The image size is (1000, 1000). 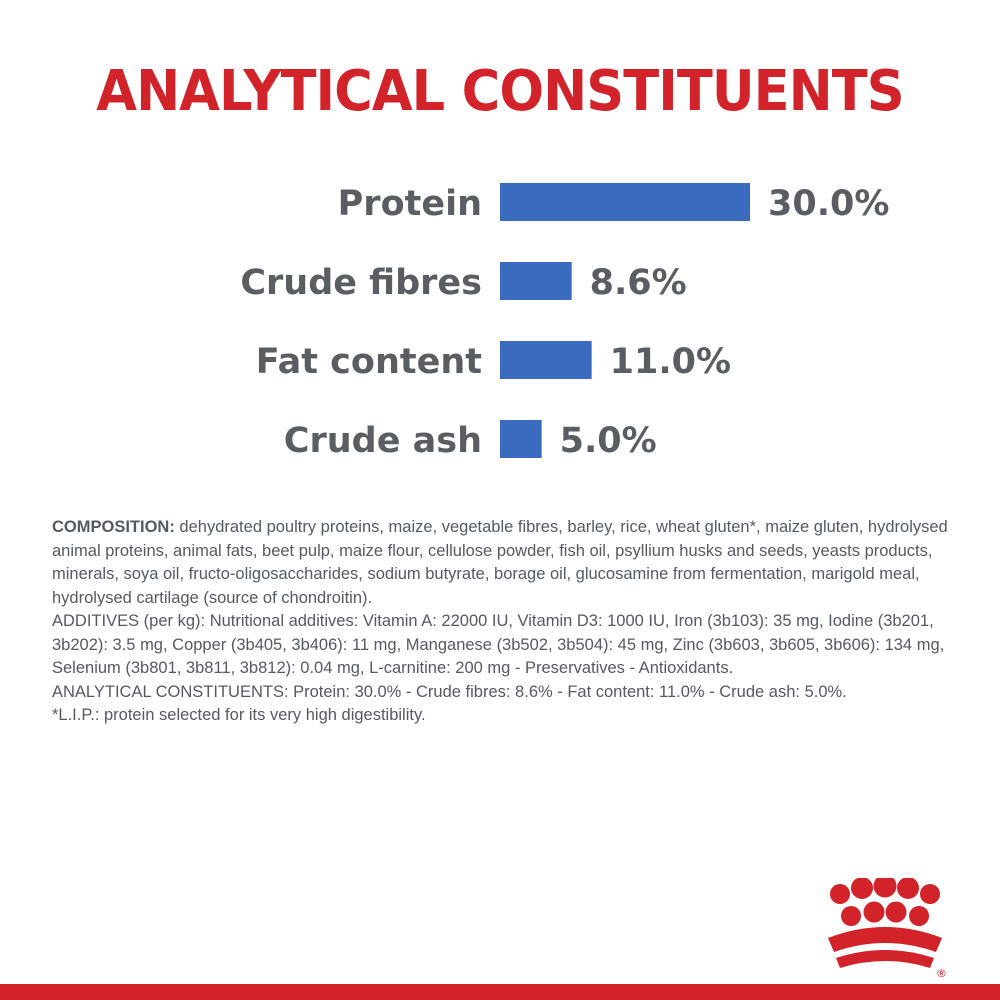 I want to click on composition-lead: COMPOSITION:, so click(x=113, y=527).